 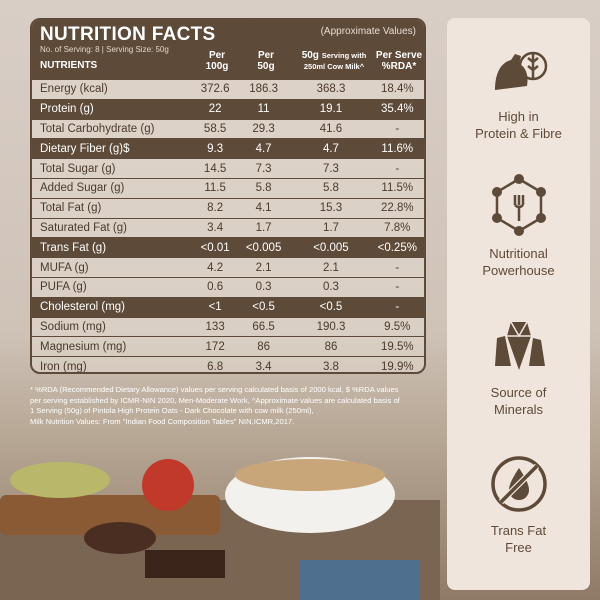 I want to click on nutrient-value: 19.5%, so click(x=397, y=346).